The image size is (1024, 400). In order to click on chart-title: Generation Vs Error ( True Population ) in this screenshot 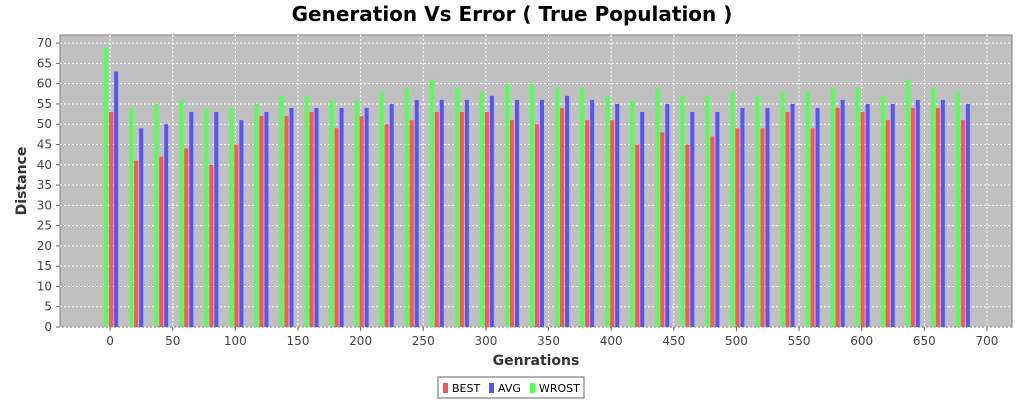, I will do `click(512, 14)`.